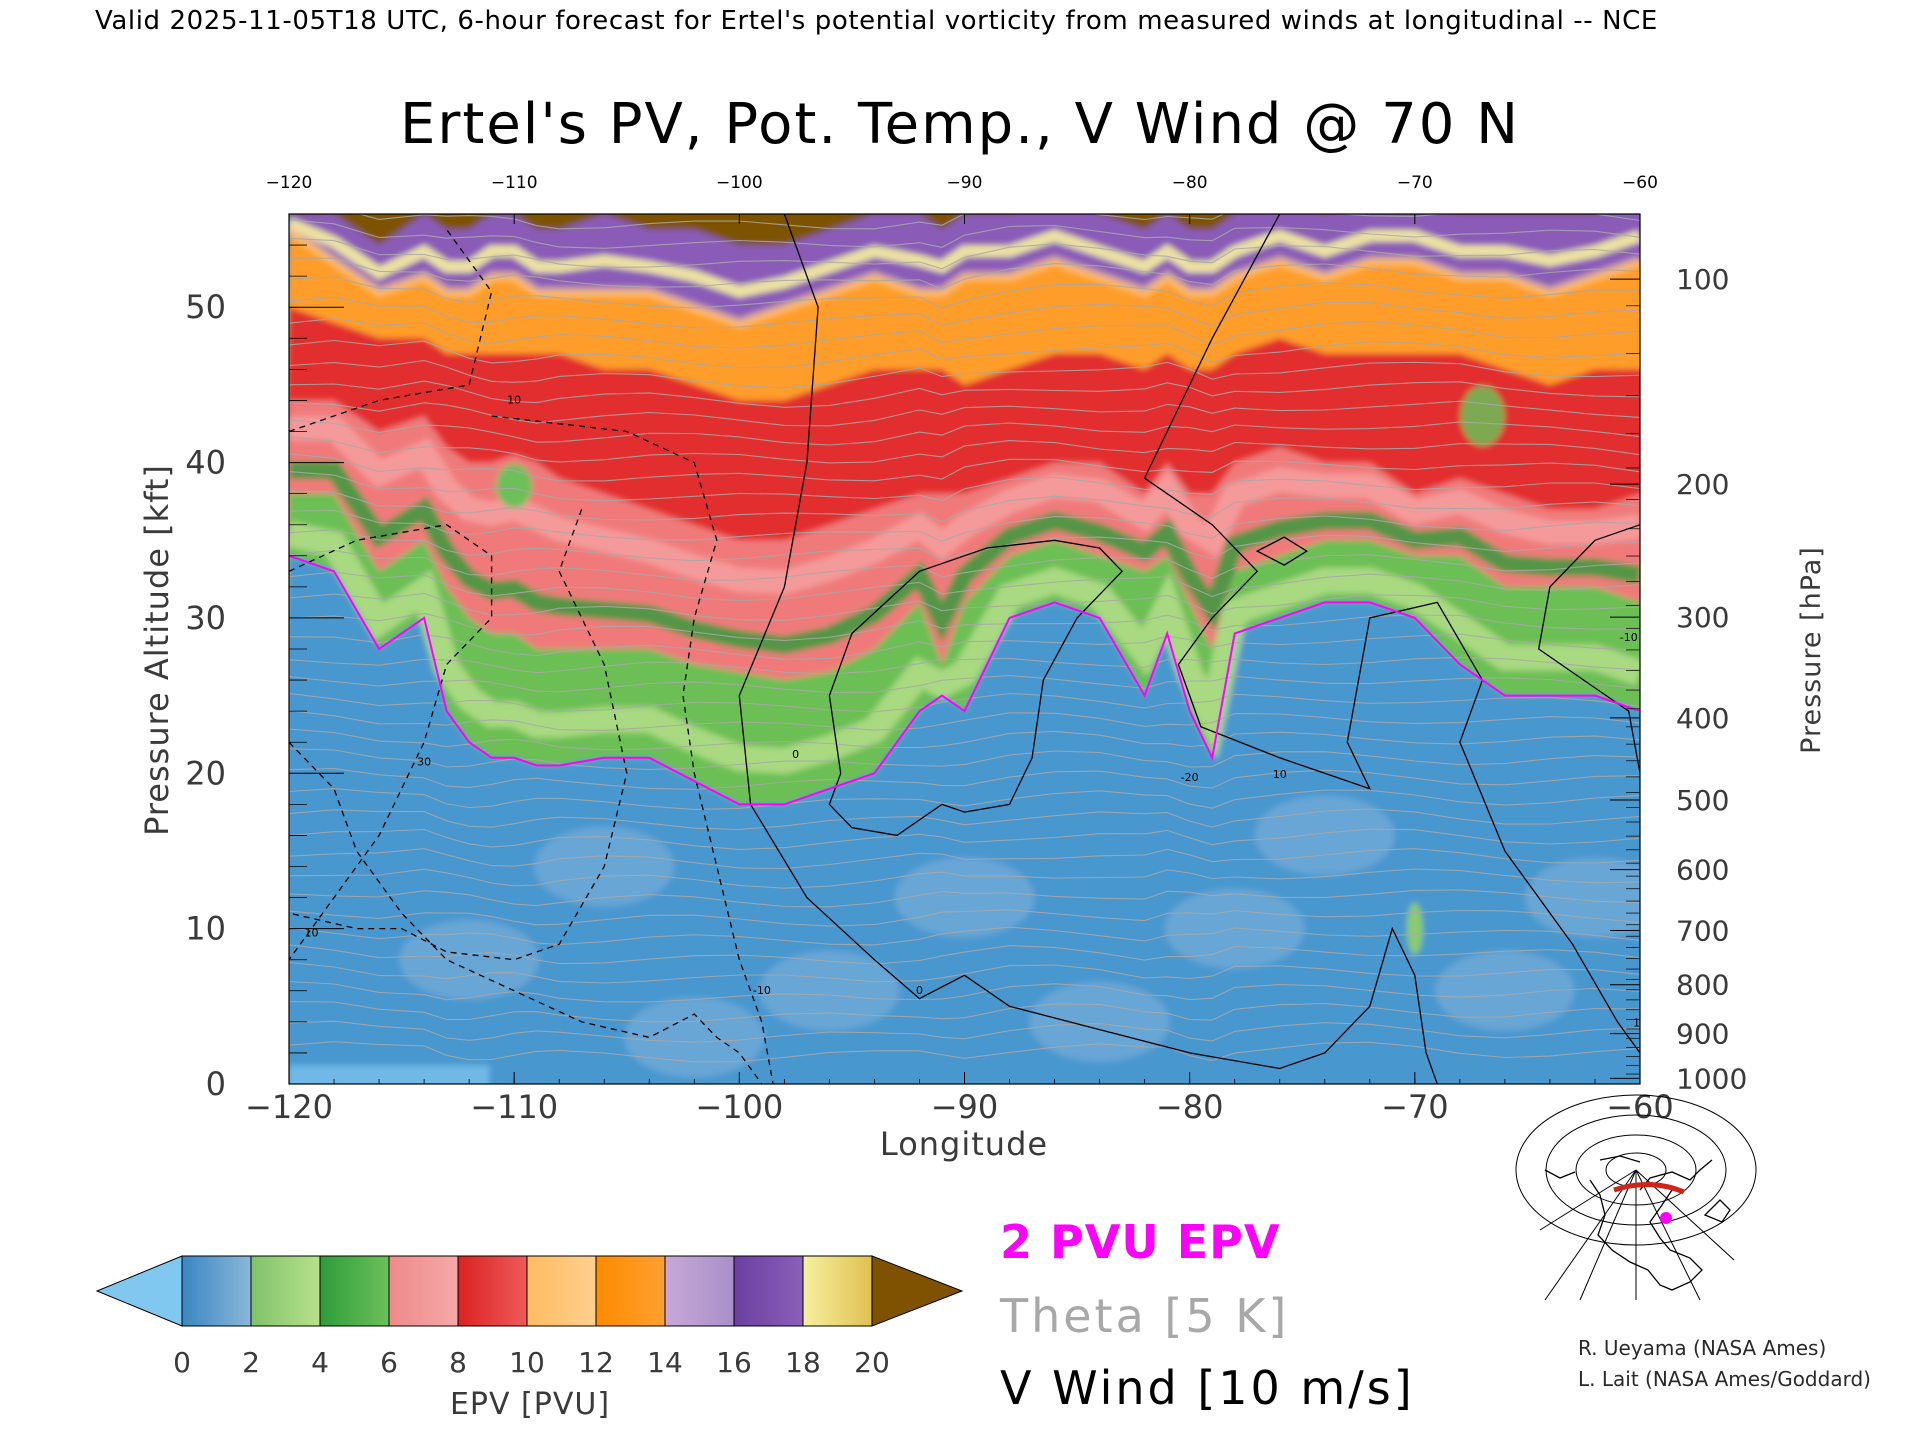  What do you see at coordinates (1414, 928) in the screenshot?
I see `green-sliver` at bounding box center [1414, 928].